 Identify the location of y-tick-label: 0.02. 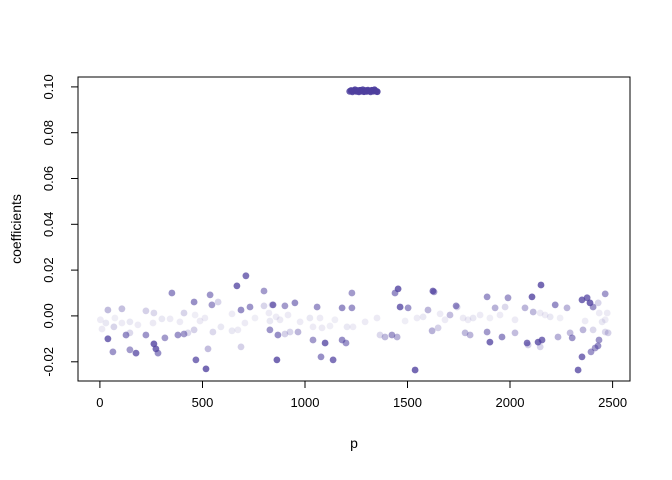
(48, 269).